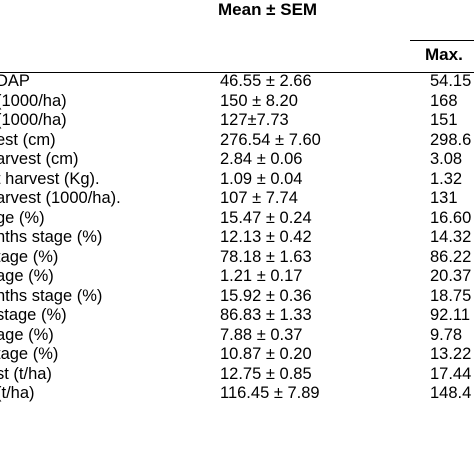 The image size is (474, 474). What do you see at coordinates (39, 159) in the screenshot?
I see `parameter-cell: arvest (cm)` at bounding box center [39, 159].